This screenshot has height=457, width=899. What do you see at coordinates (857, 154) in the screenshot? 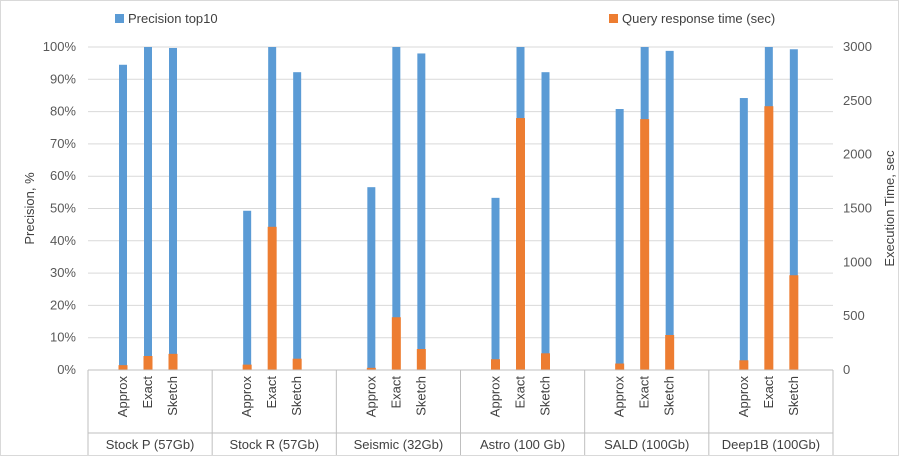
I see `y-tick-right-label: 2000` at bounding box center [857, 154].